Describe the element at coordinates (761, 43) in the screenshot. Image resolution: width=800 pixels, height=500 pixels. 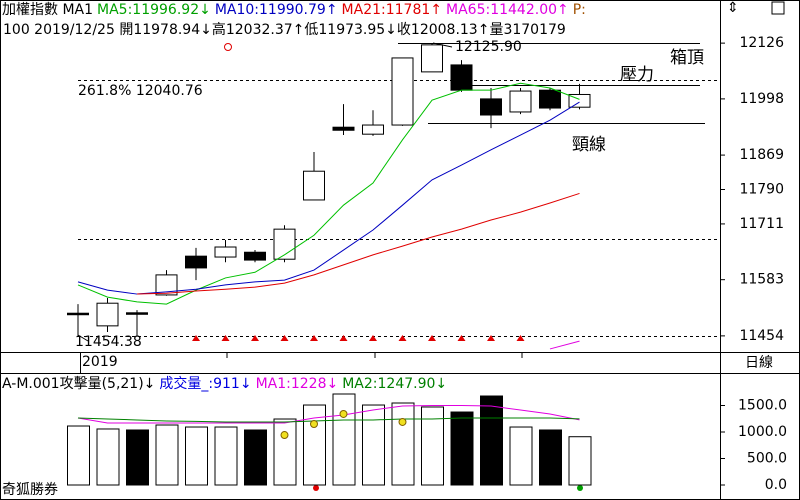
I see `y-tick-label: 12126` at that location.